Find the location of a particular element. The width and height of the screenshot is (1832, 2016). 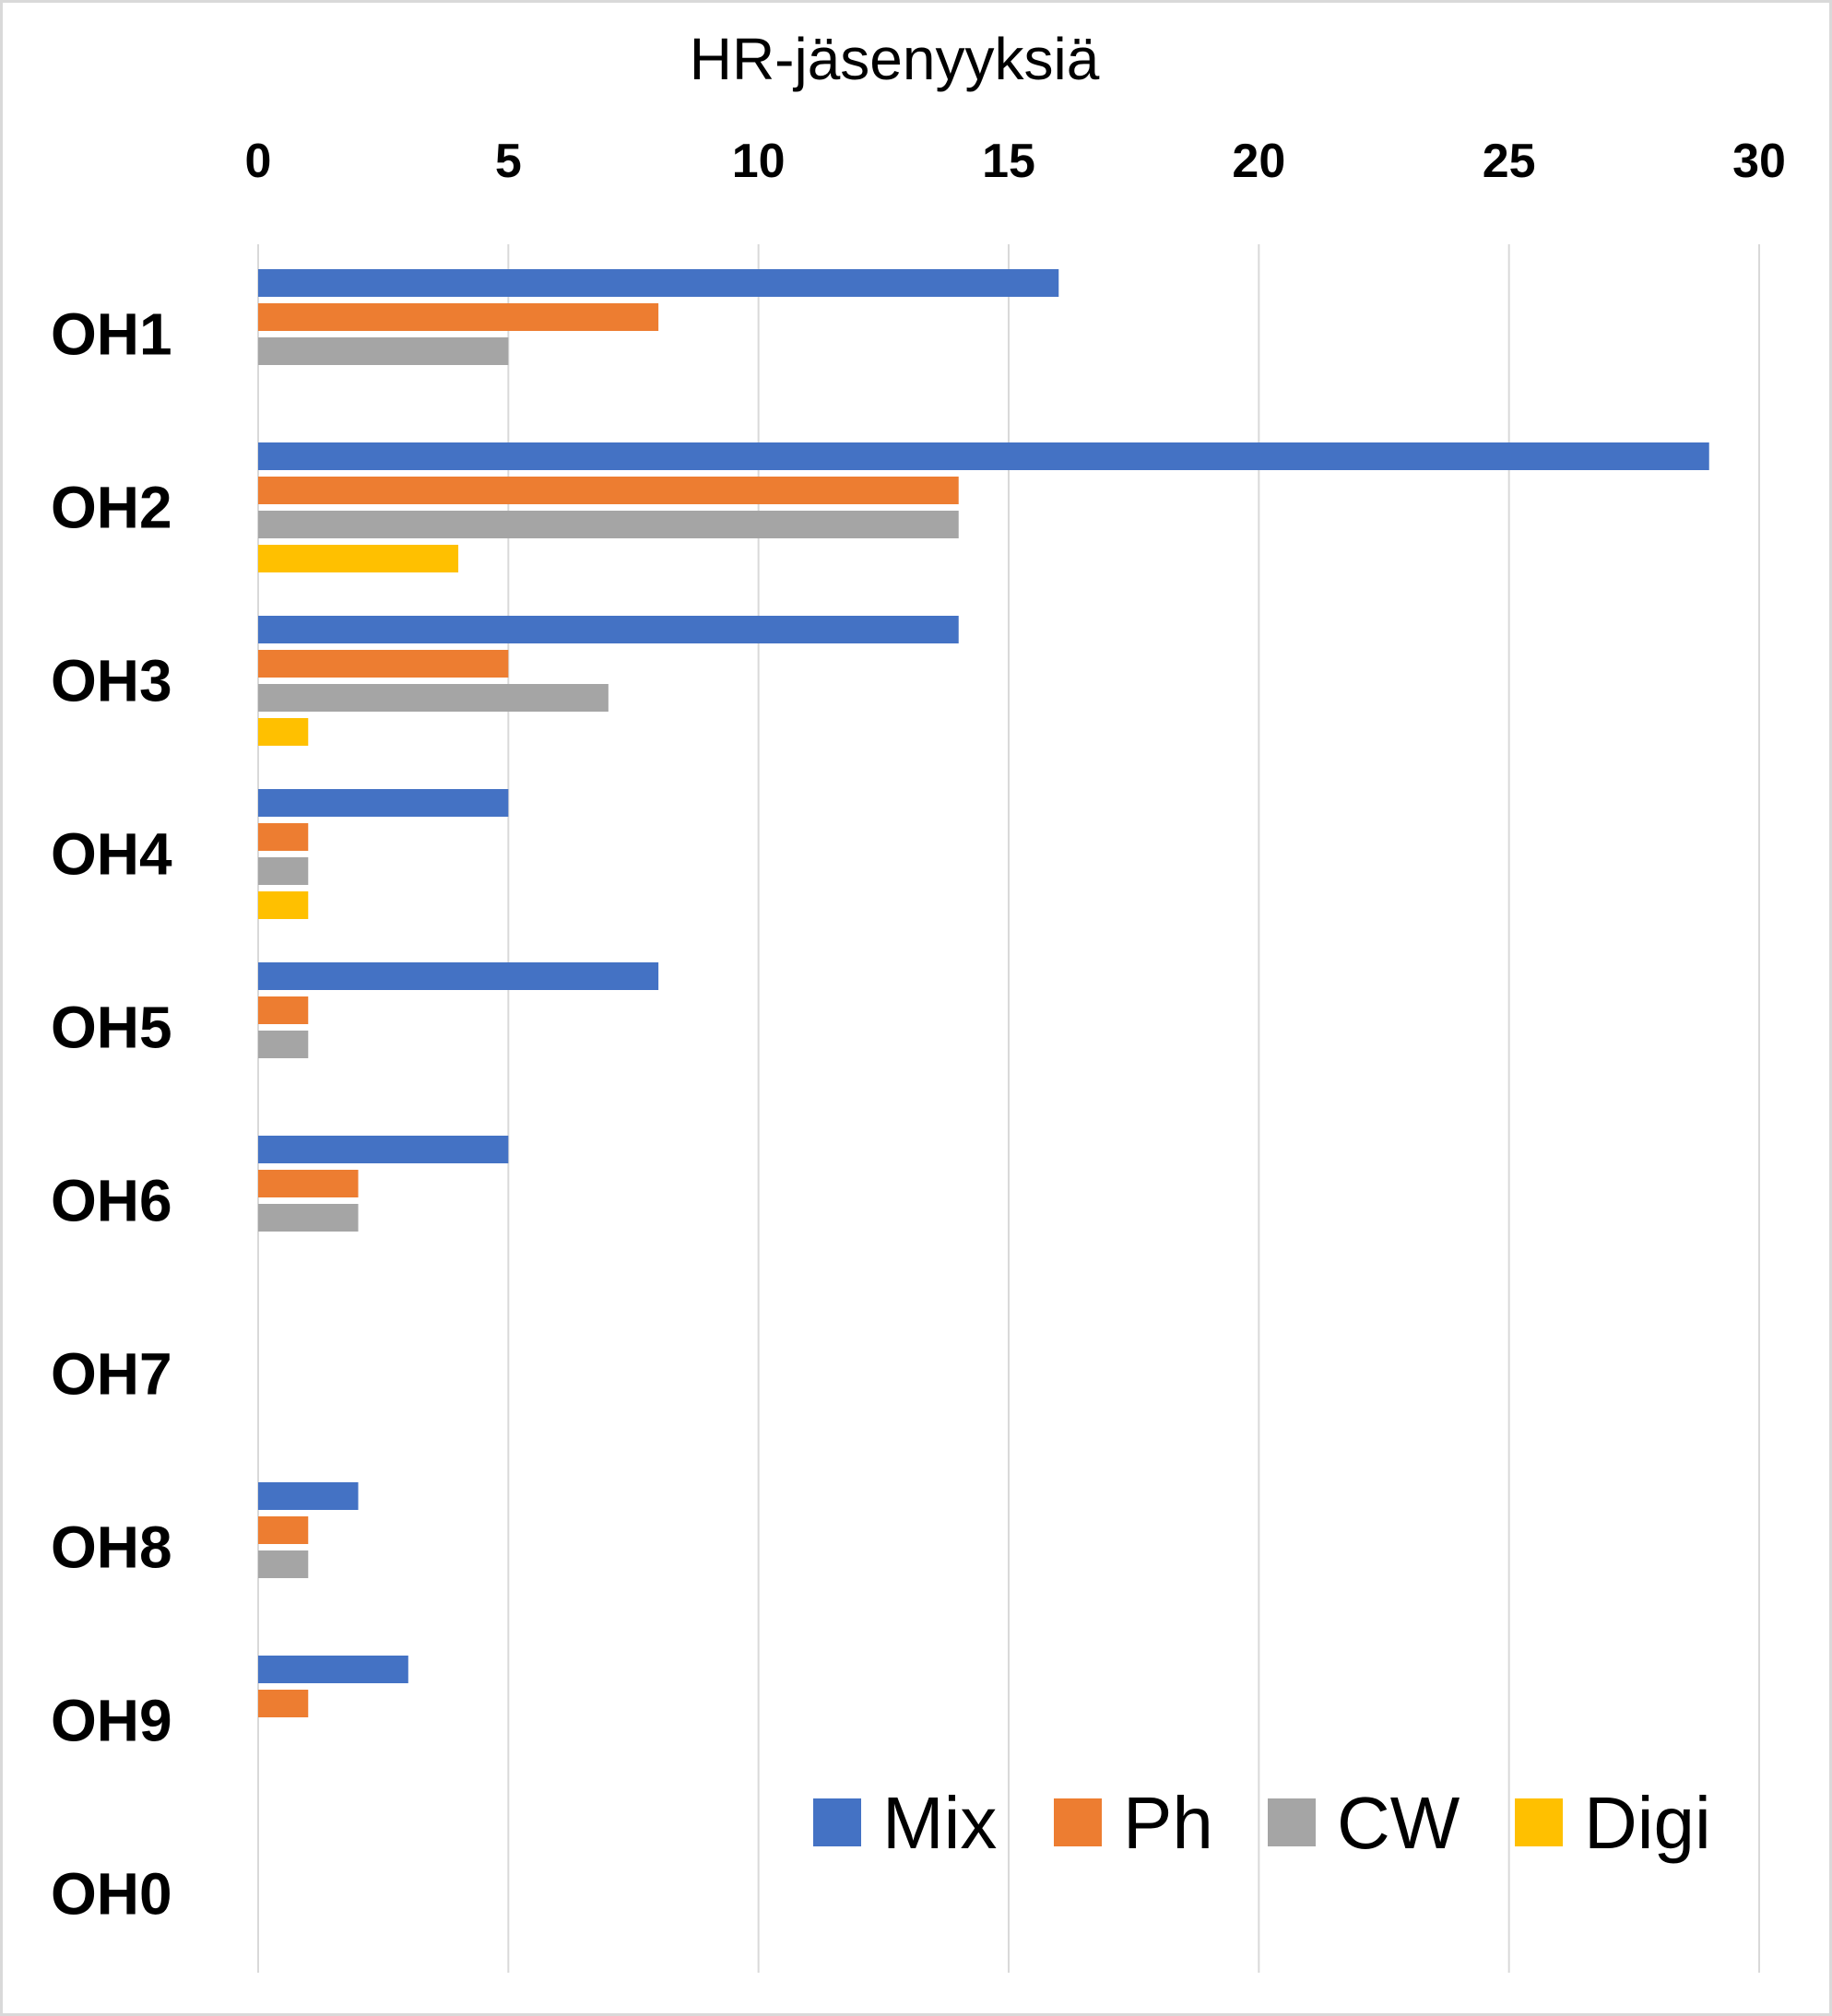

x-tick-label: 10 is located at coordinates (759, 161).